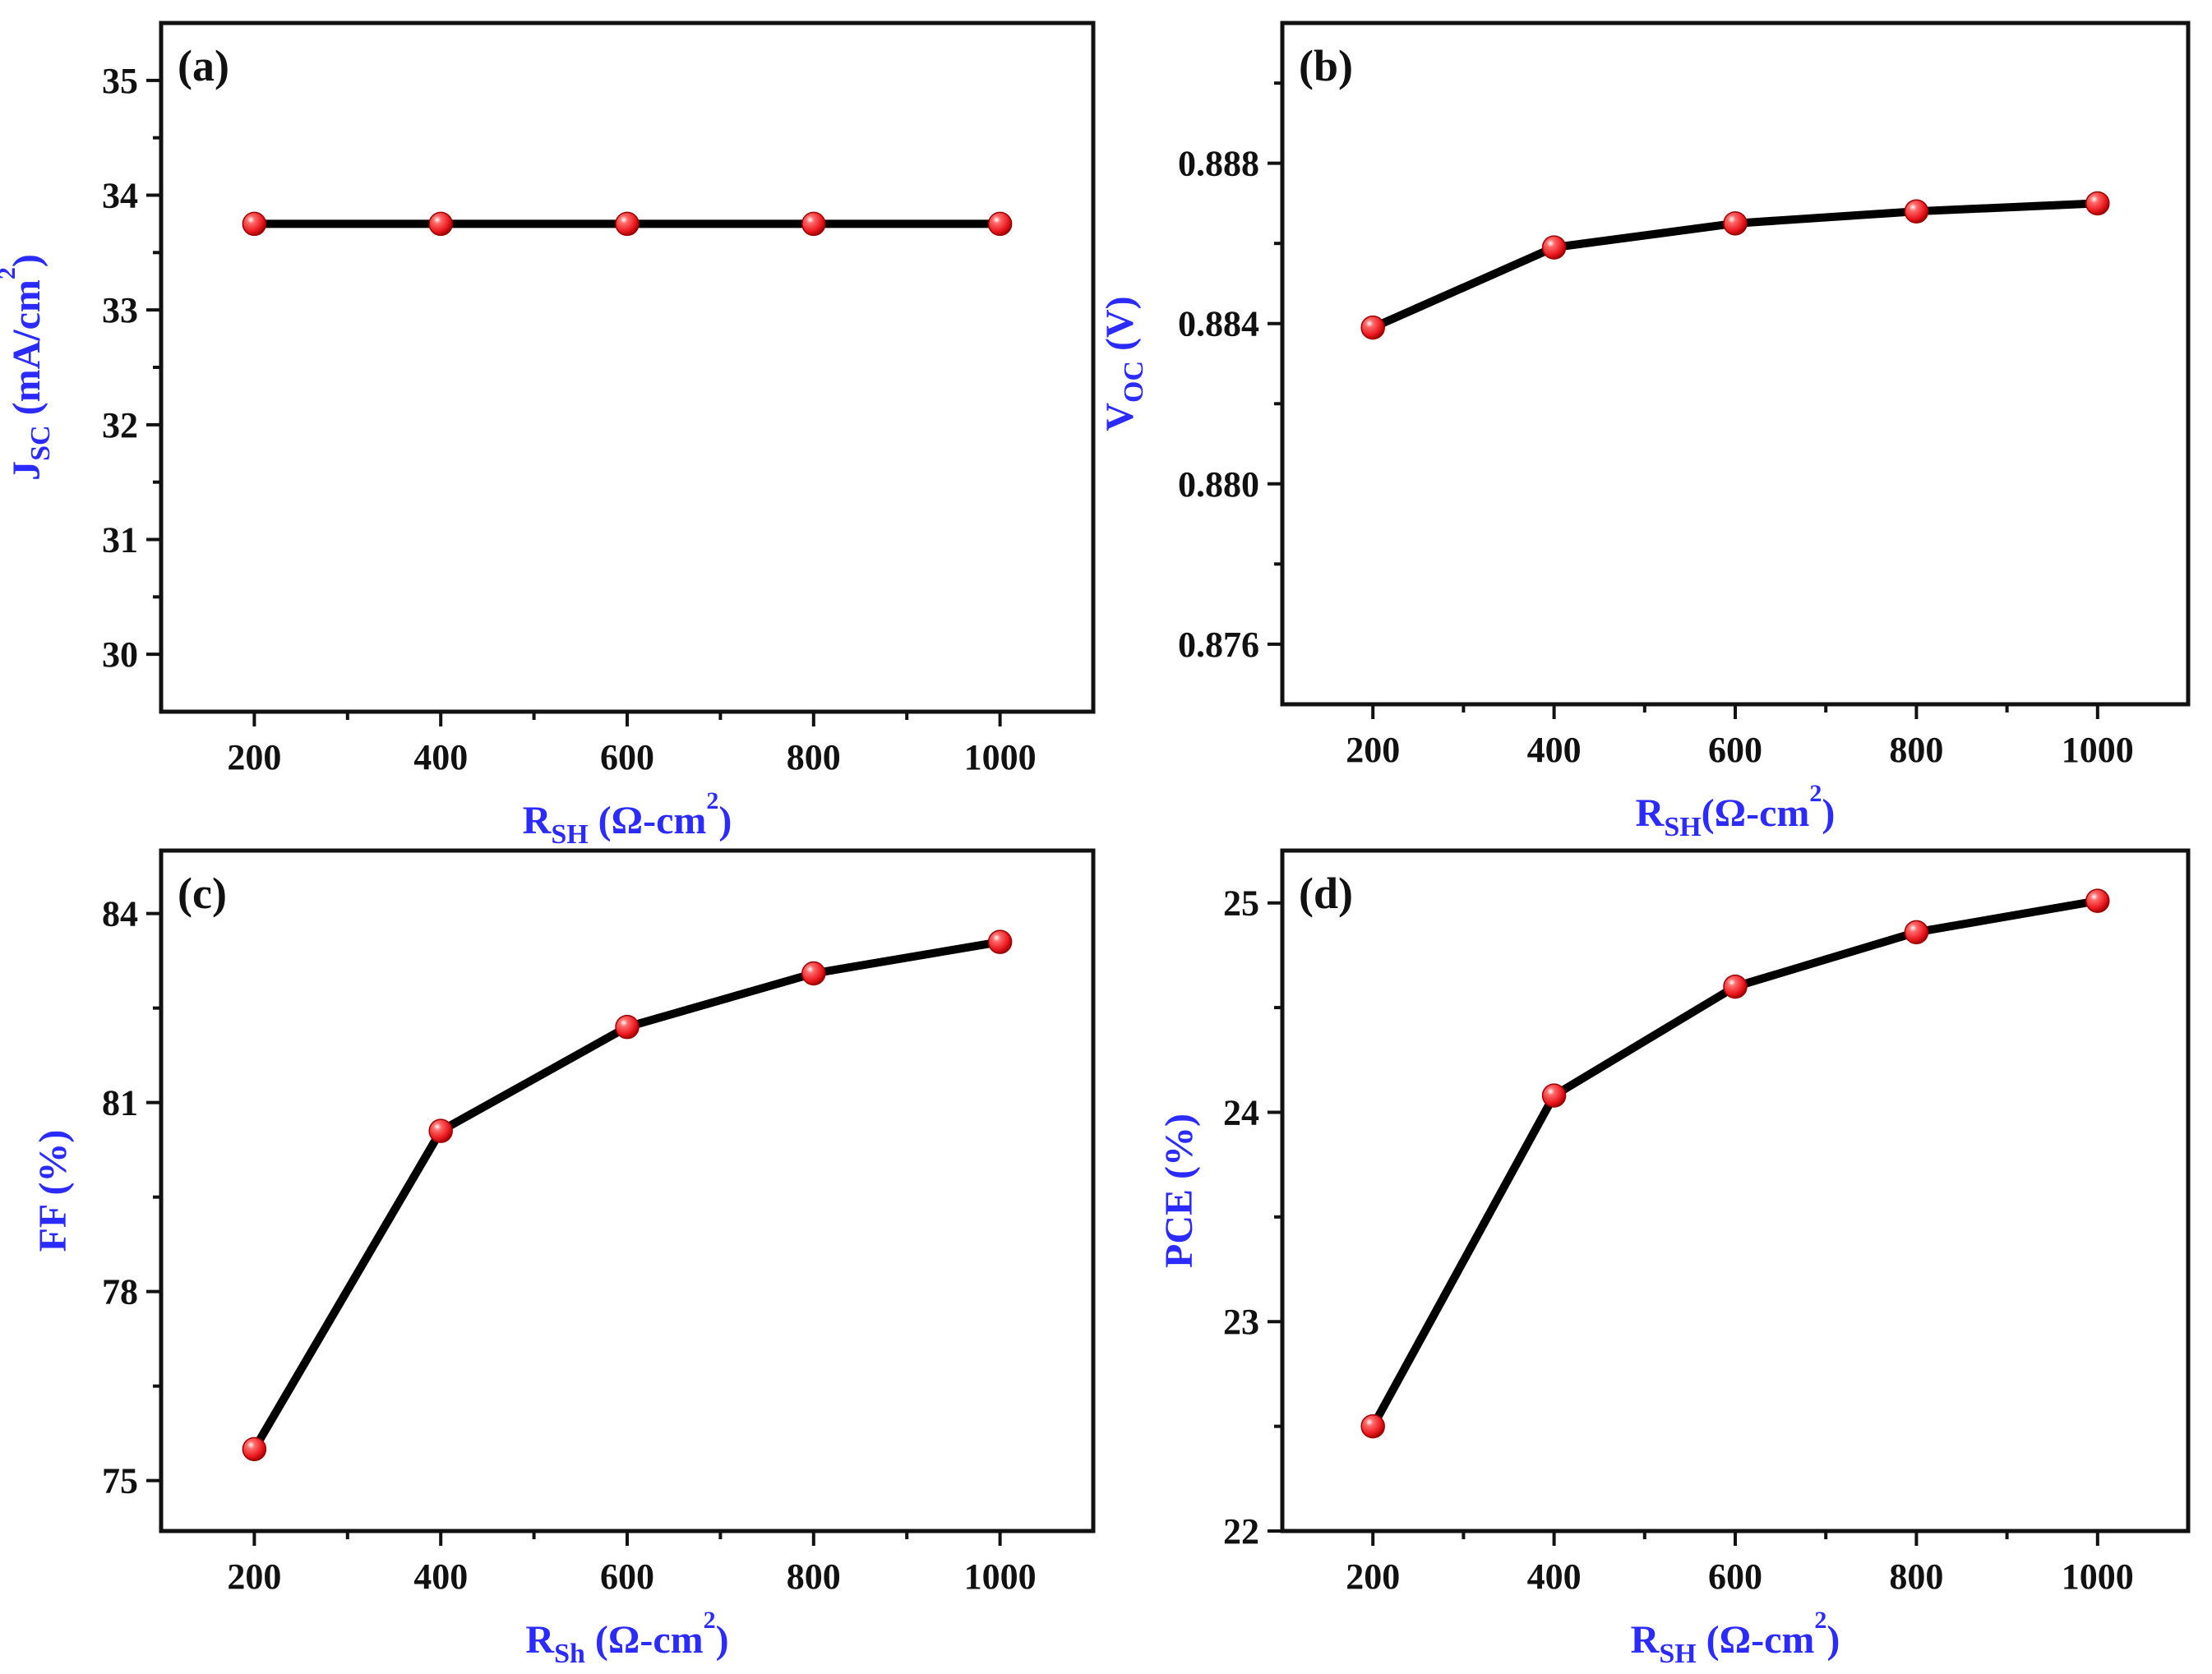  Describe the element at coordinates (1241, 1112) in the screenshot. I see `y-tick-label: 24` at that location.